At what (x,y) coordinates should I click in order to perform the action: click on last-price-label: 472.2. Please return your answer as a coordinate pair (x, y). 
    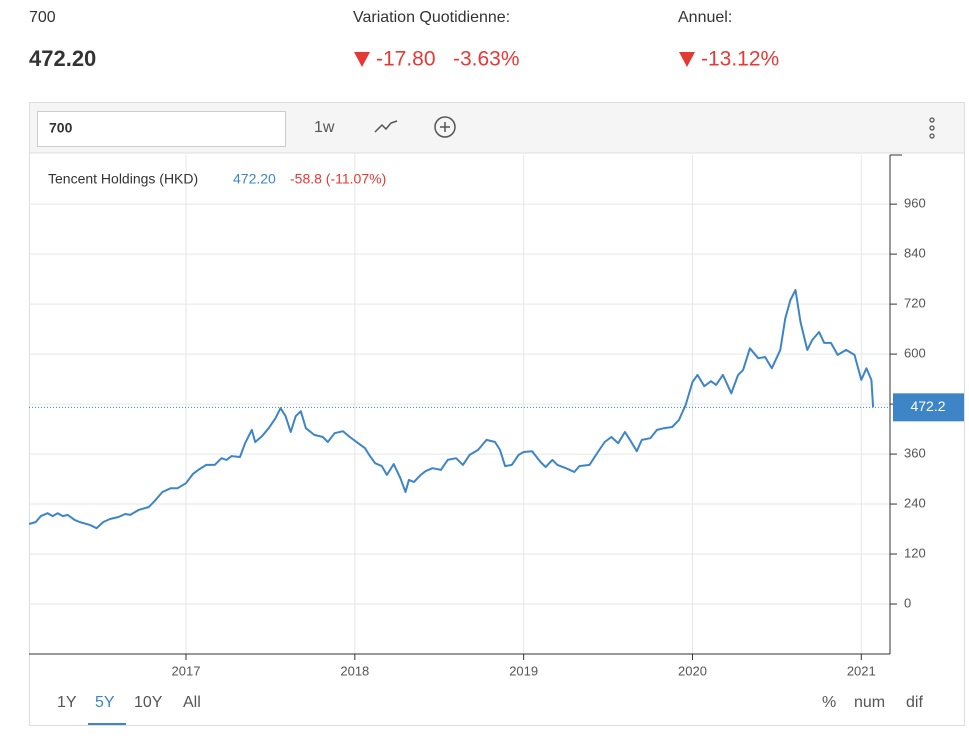
    Looking at the image, I should click on (927, 406).